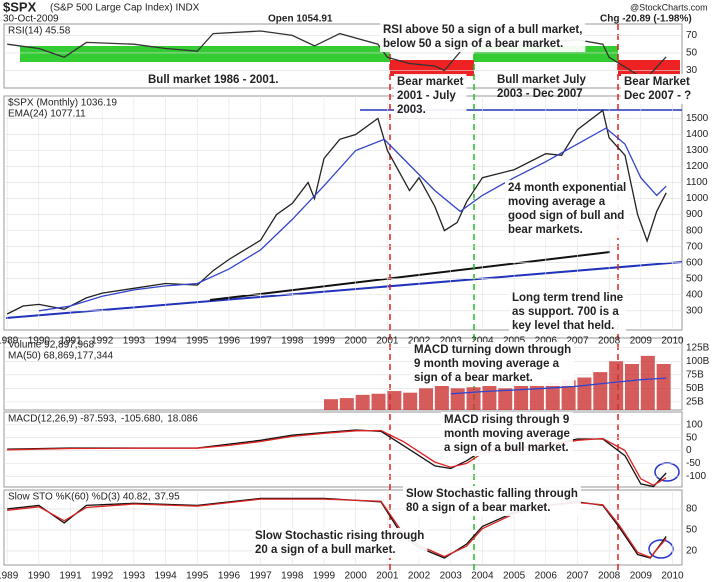 Image resolution: width=720 pixels, height=582 pixels. I want to click on y-tick-label: 900, so click(694, 214).